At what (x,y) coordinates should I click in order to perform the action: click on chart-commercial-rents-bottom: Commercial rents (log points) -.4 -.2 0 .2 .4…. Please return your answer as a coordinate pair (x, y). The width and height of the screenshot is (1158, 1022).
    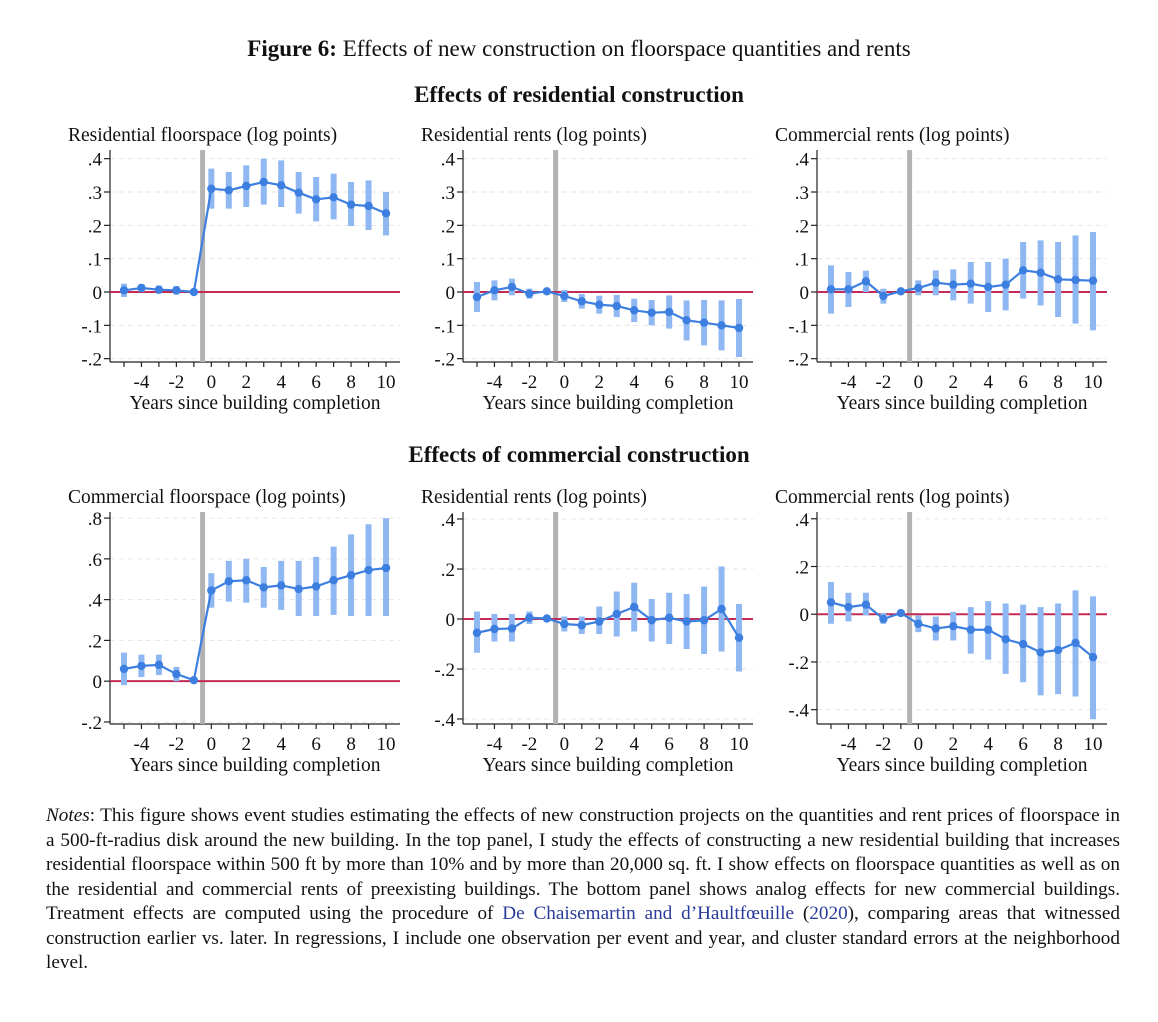
    Looking at the image, I should click on (941, 631).